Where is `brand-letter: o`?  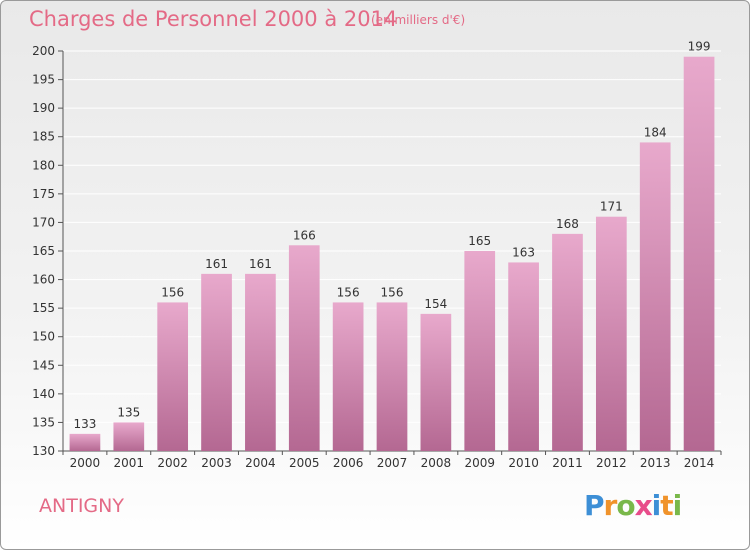 brand-letter: o is located at coordinates (625, 505).